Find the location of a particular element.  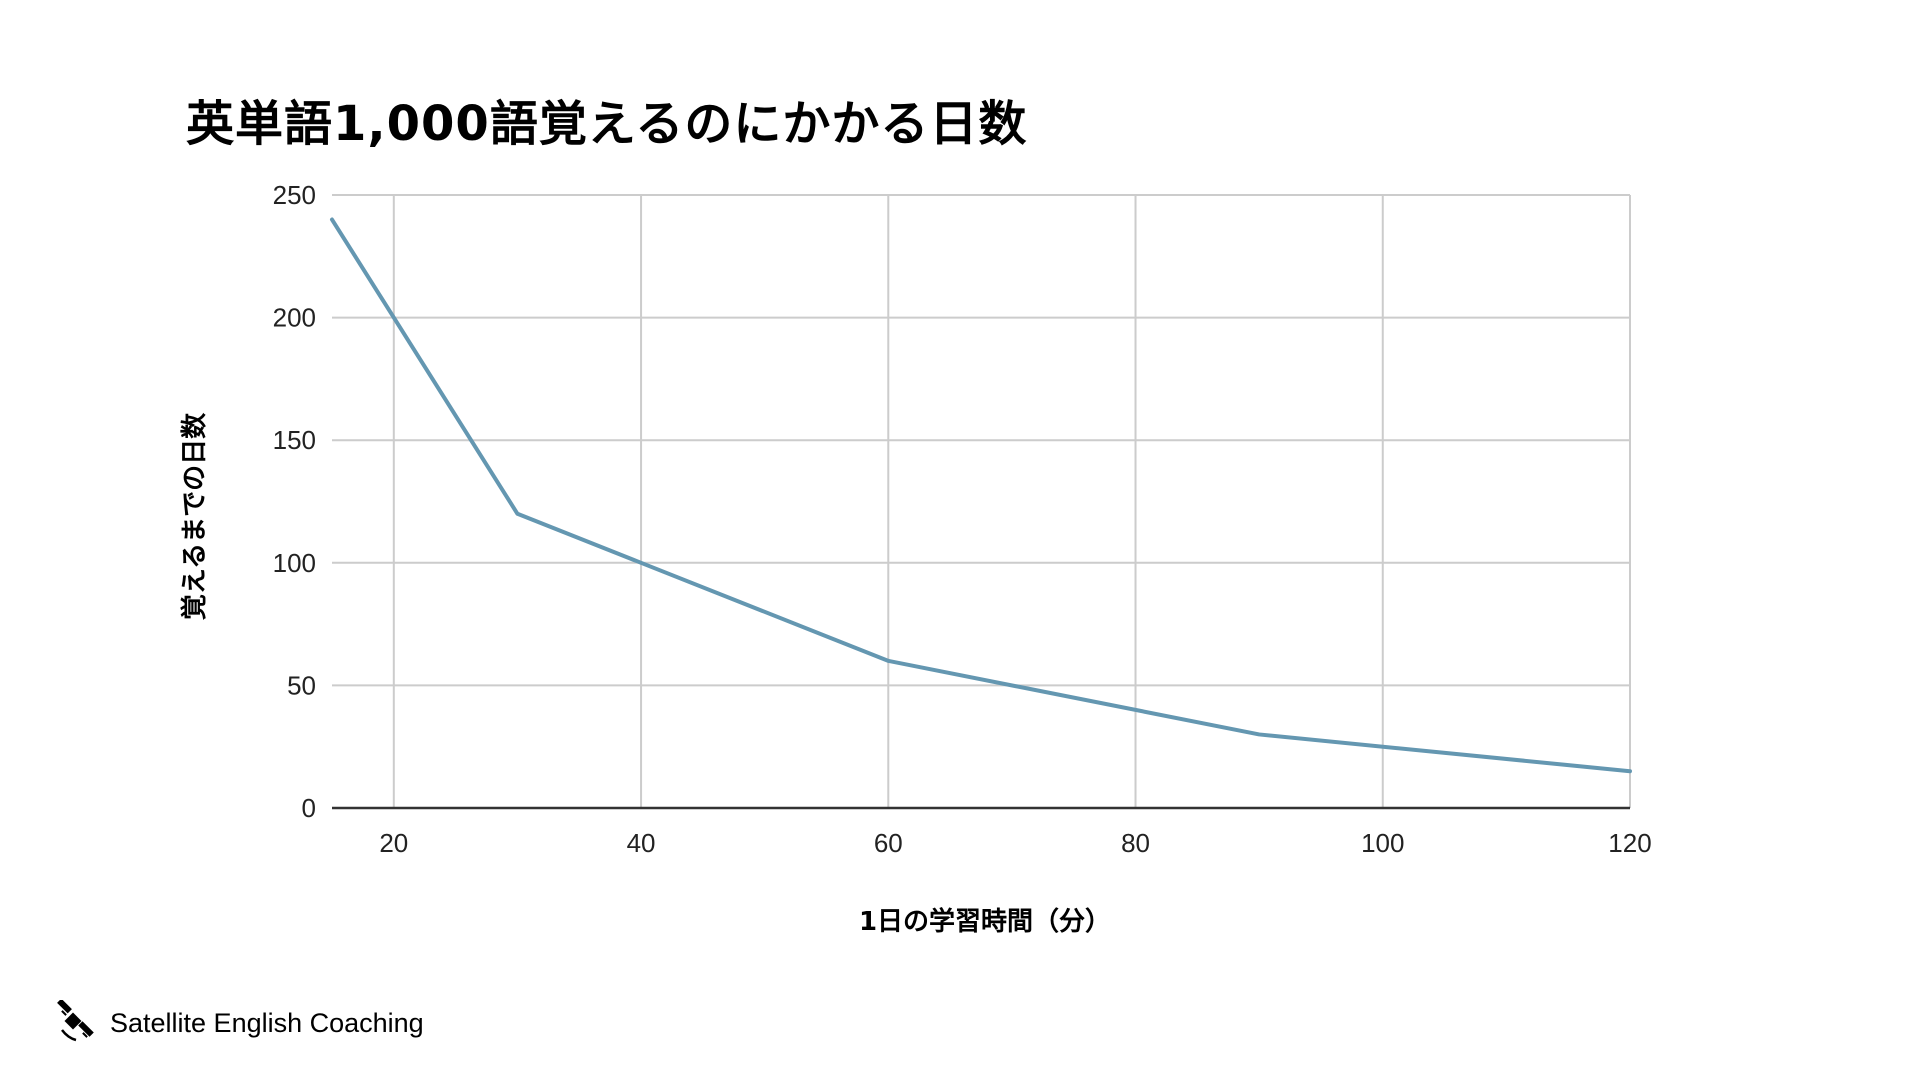

x-tick-label: 60 is located at coordinates (888, 843).